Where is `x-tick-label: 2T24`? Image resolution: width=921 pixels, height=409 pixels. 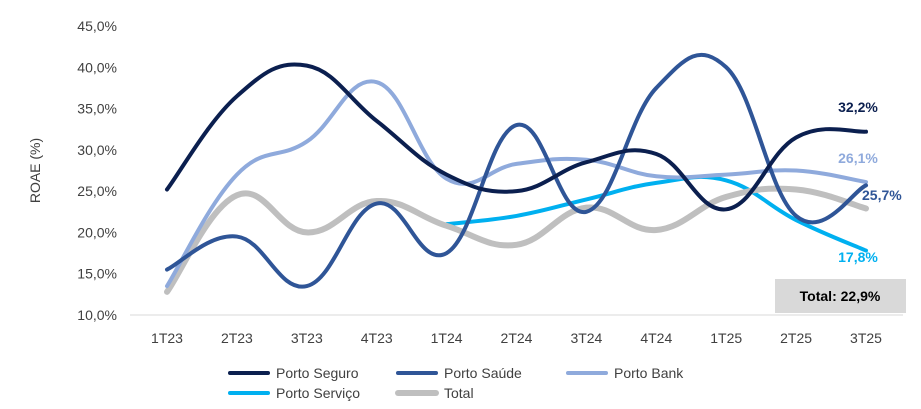 x-tick-label: 2T24 is located at coordinates (517, 338).